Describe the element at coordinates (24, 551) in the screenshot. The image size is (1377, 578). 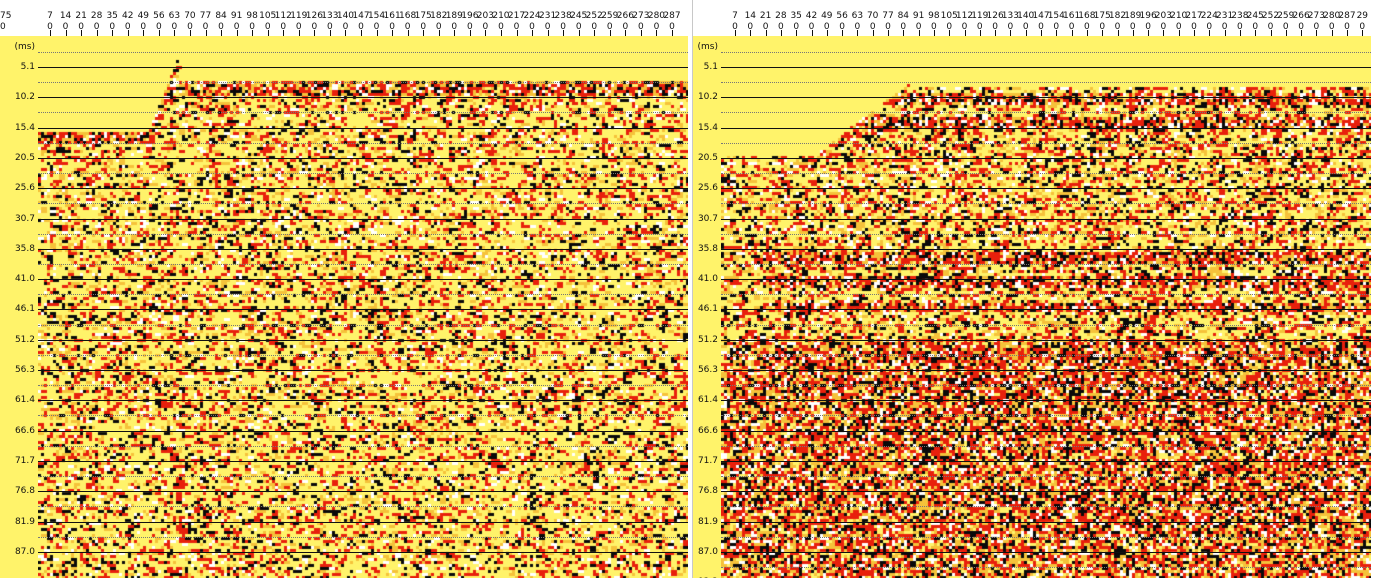
I see `time-tick-label: 87.0` at that location.